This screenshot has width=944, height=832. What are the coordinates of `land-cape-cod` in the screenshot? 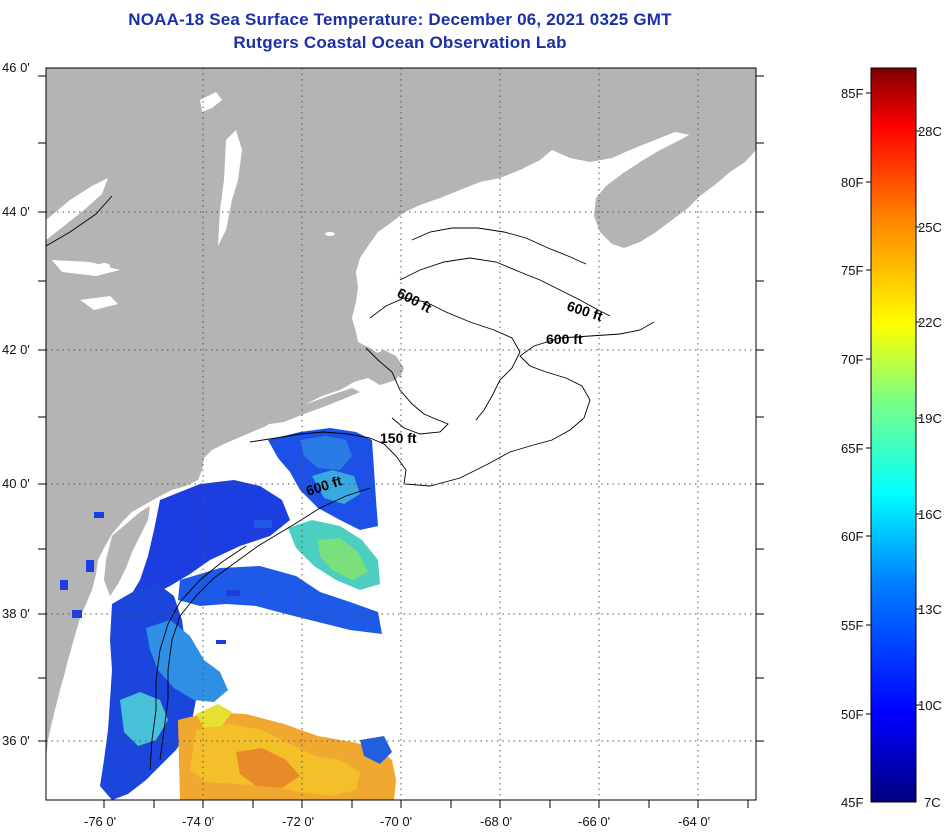 It's located at (387, 364).